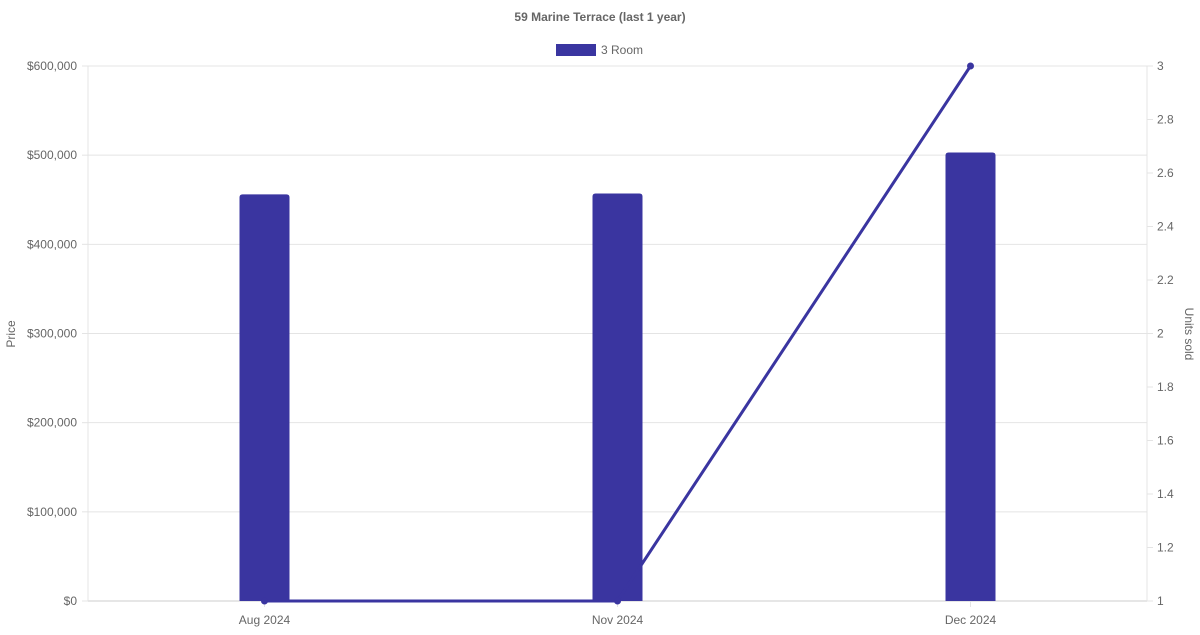  Describe the element at coordinates (52, 244) in the screenshot. I see `y-tick-label: $400,000` at that location.